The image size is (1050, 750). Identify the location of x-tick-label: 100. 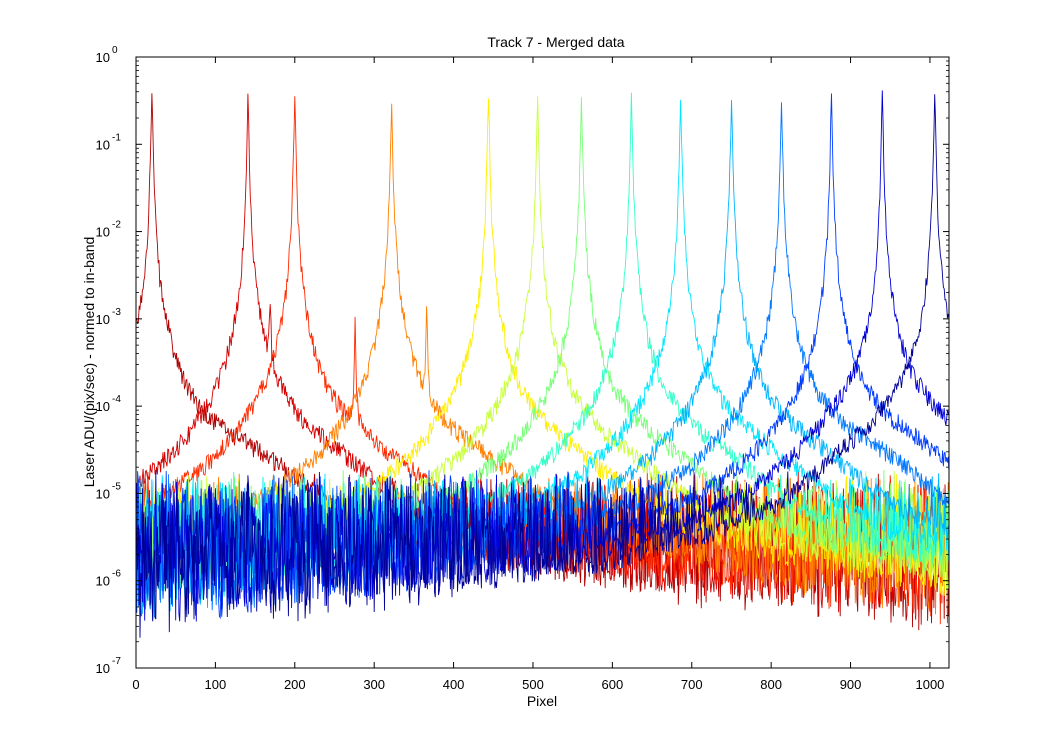
(216, 684).